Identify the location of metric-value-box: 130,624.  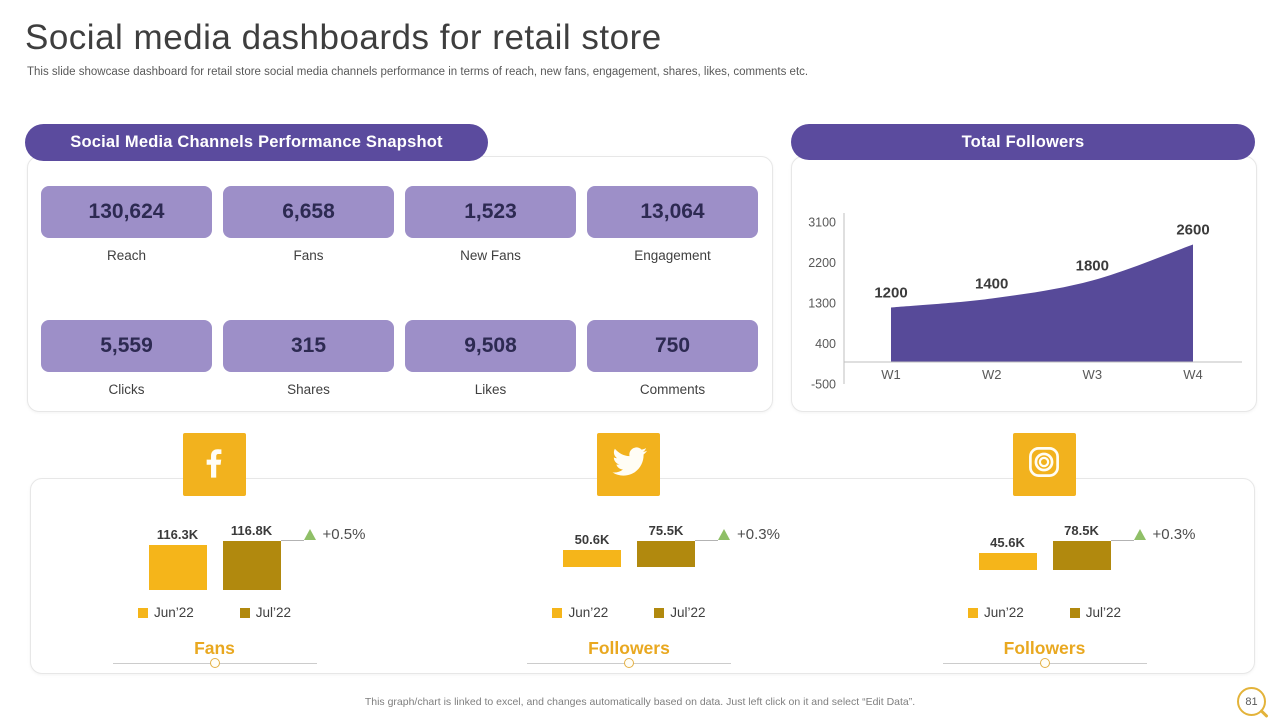
(126, 212).